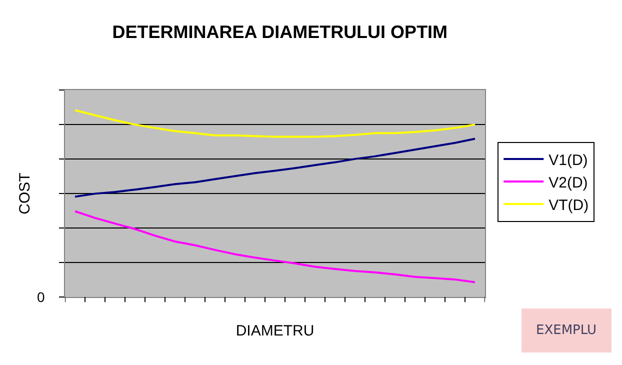 The image size is (622, 365). Describe the element at coordinates (275, 331) in the screenshot. I see `x-axis-title: DIAMETRU` at that location.